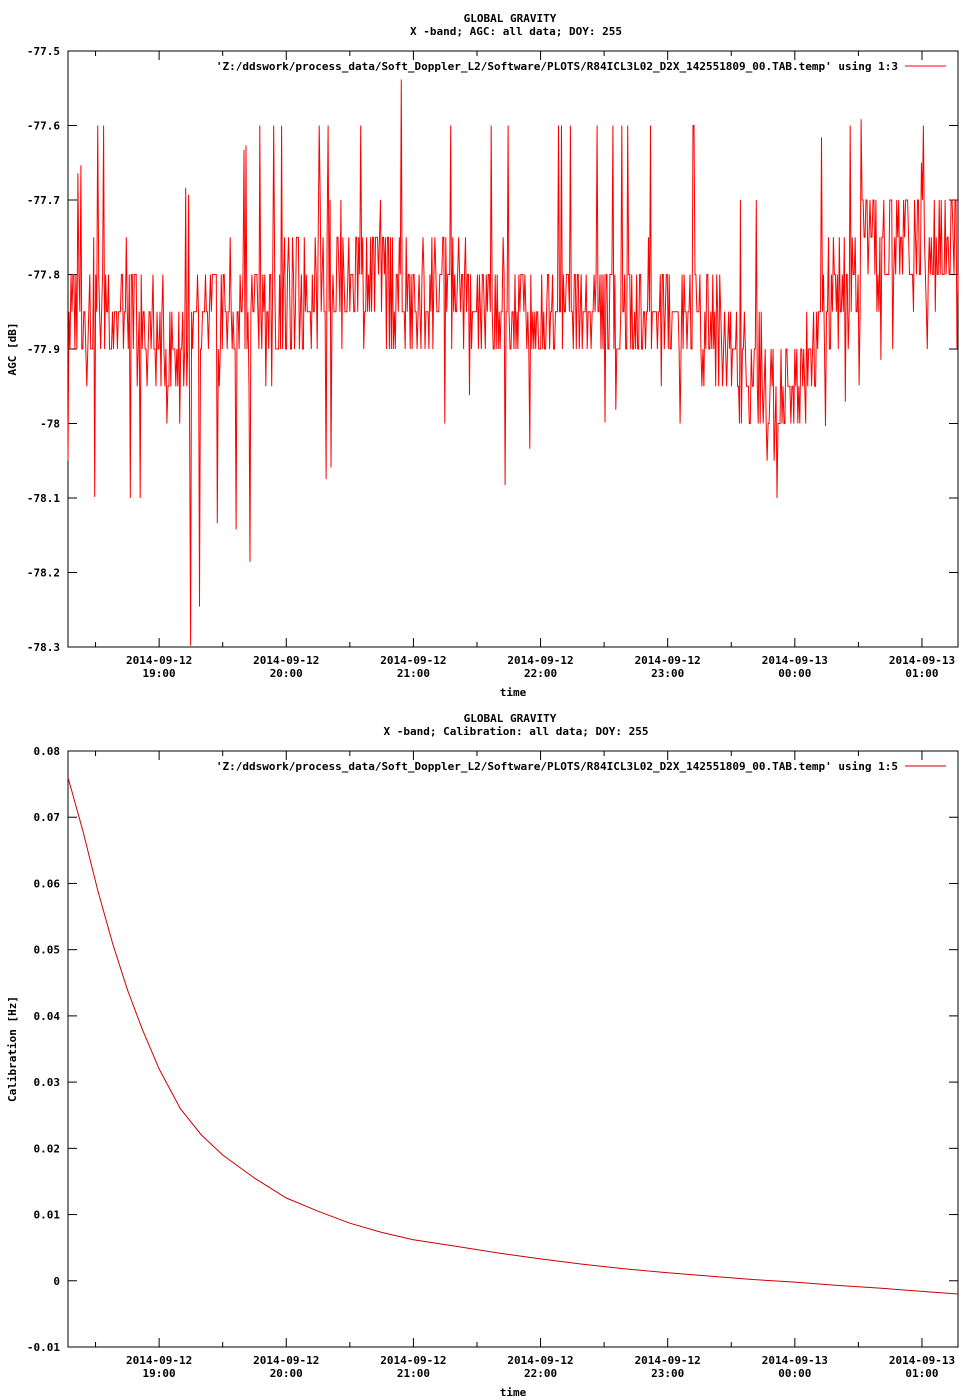 The image size is (980, 1400). Describe the element at coordinates (47, 1148) in the screenshot. I see `calibration-y-tick-label: 0.02` at that location.